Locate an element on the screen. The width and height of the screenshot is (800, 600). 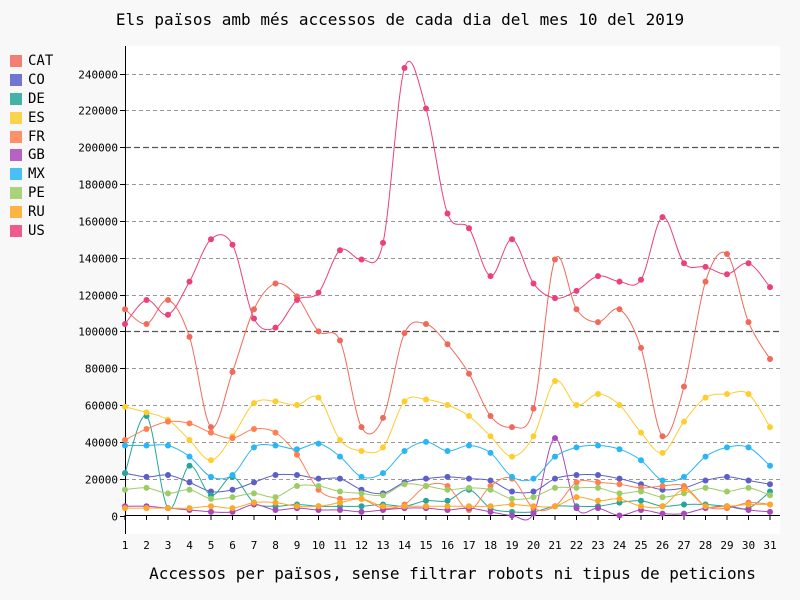
y-tick-label: 100000 is located at coordinates (98, 332).